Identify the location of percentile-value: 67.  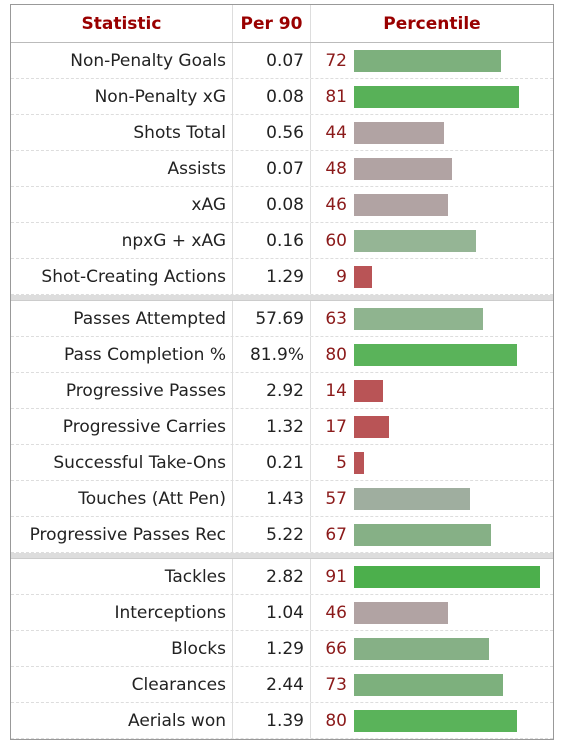
(336, 534).